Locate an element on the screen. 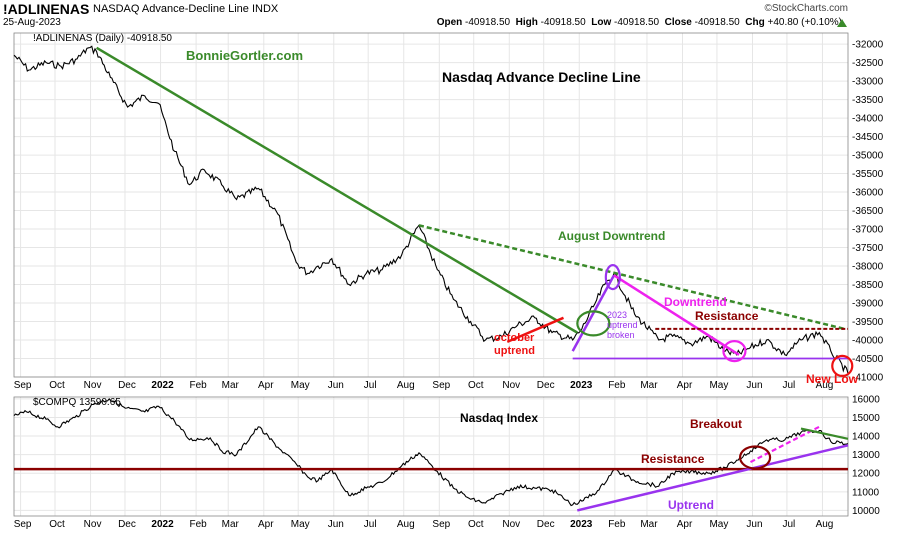 Image resolution: width=900 pixels, height=534 pixels. compq-y-tick-label: 14000 is located at coordinates (866, 437).